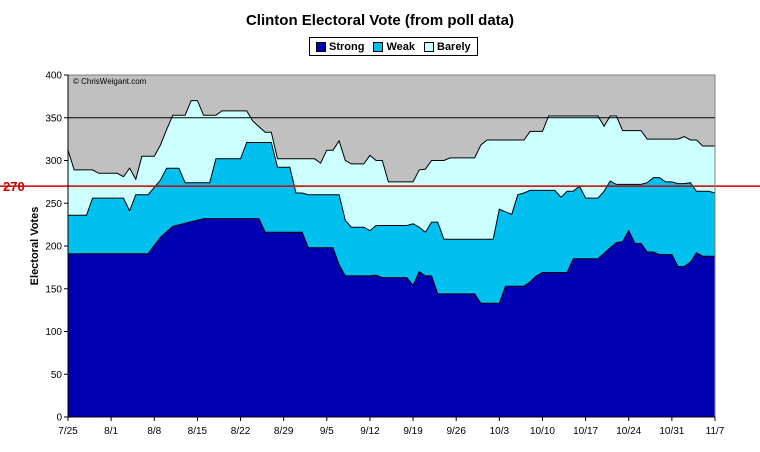  I want to click on x-tick-label-6: 9/5, so click(327, 431).